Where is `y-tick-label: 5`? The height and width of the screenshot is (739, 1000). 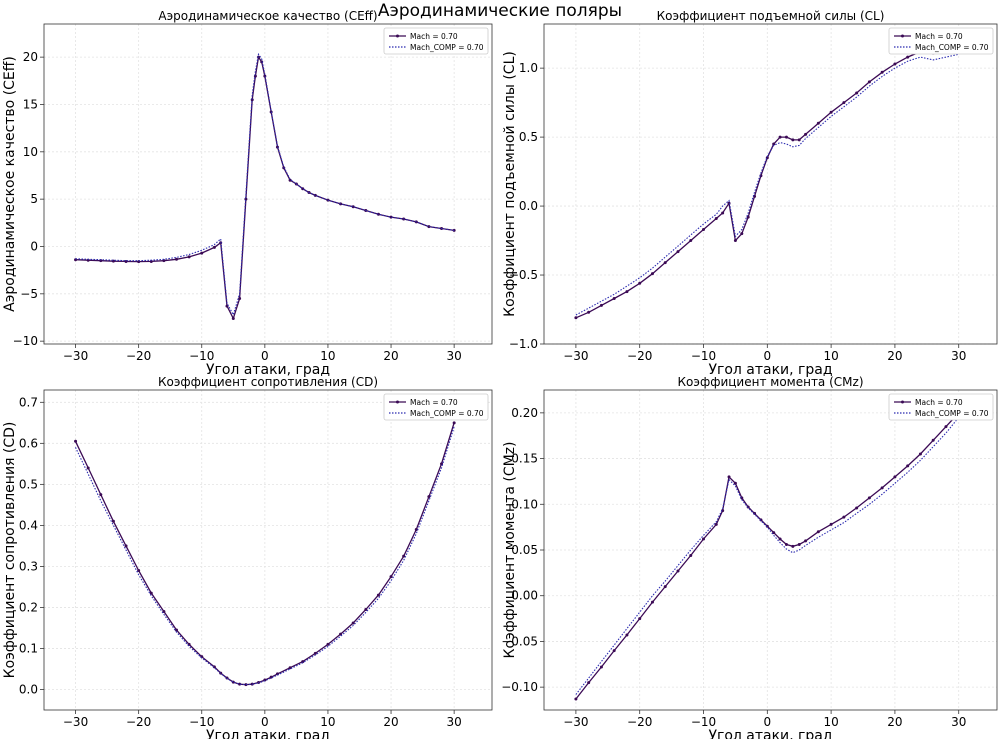
y-tick-label: 5 is located at coordinates (34, 199).